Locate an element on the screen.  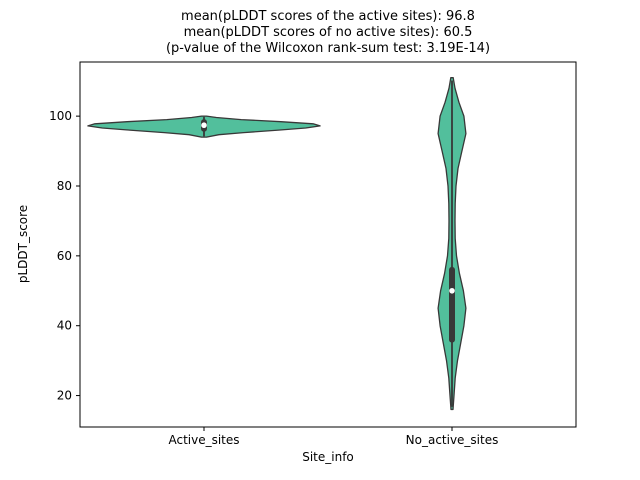
y-tick-label: 100 is located at coordinates (60, 116).